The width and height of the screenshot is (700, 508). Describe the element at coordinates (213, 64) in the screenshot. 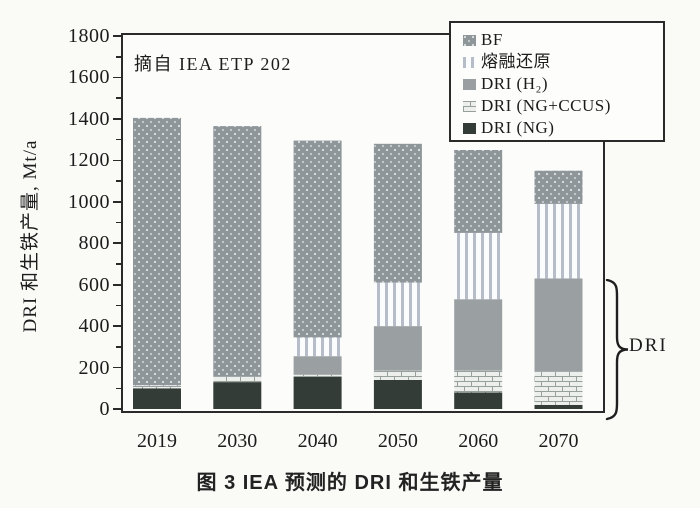

I see `source-annotation: 摘自 IEA ETP 202` at that location.